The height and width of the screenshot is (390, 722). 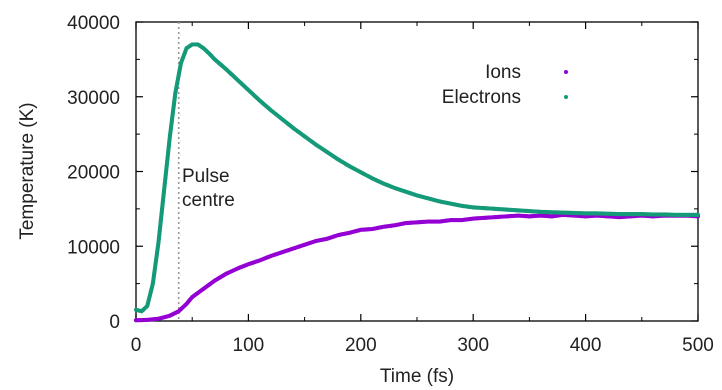 I want to click on y-tick-label: 40000, so click(x=93, y=23).